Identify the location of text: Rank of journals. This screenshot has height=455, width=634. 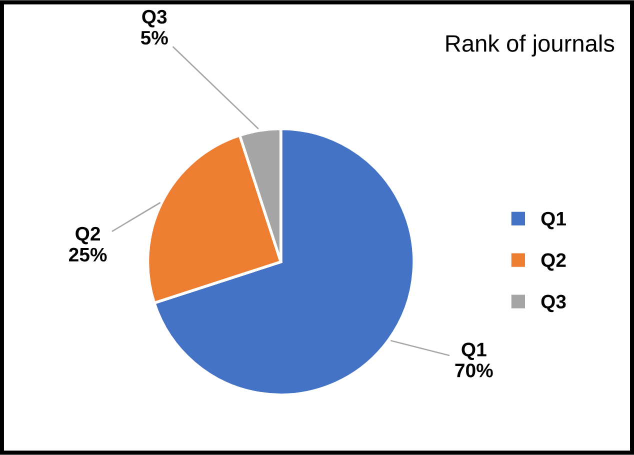
(530, 45).